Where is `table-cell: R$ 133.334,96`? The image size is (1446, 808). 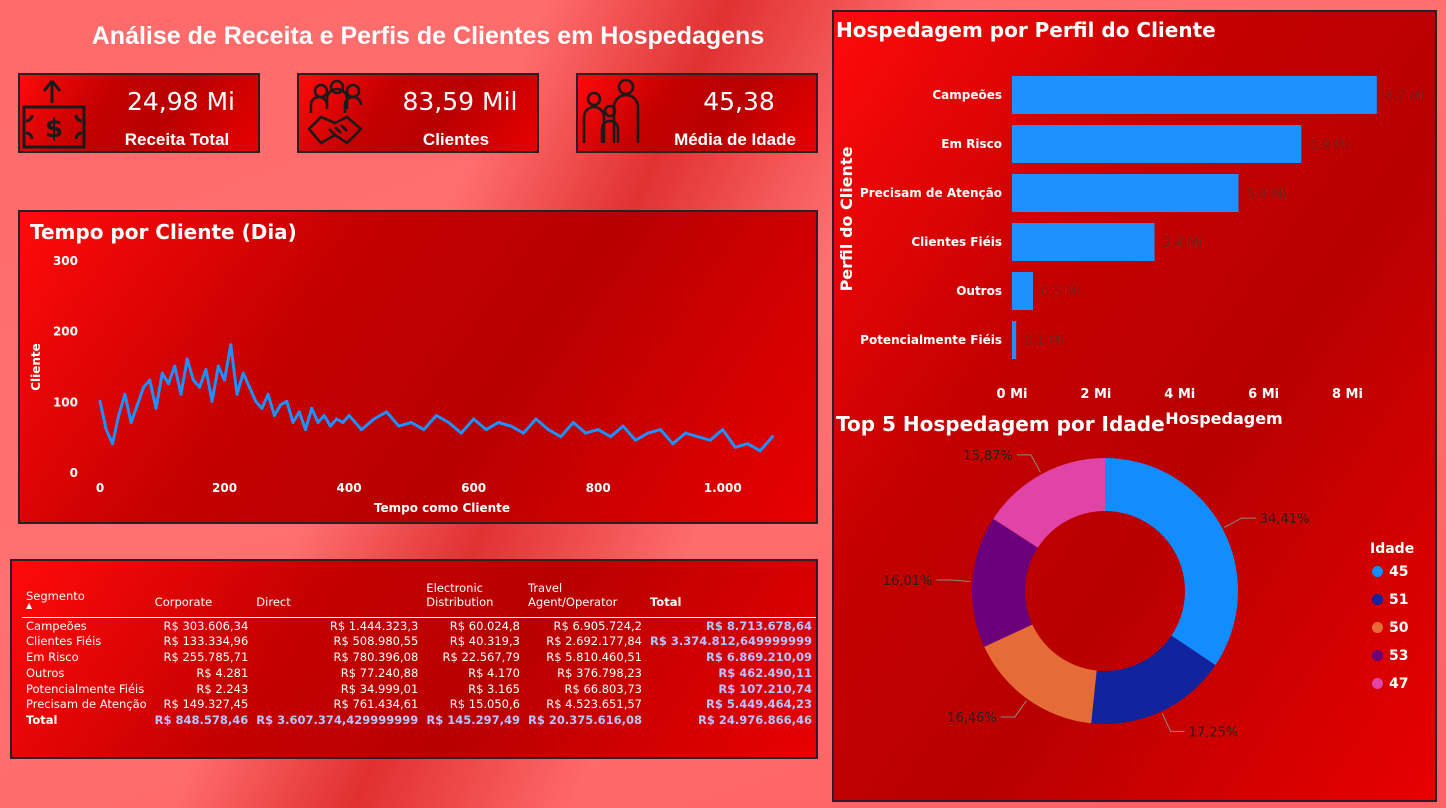 table-cell: R$ 133.334,96 is located at coordinates (206, 641).